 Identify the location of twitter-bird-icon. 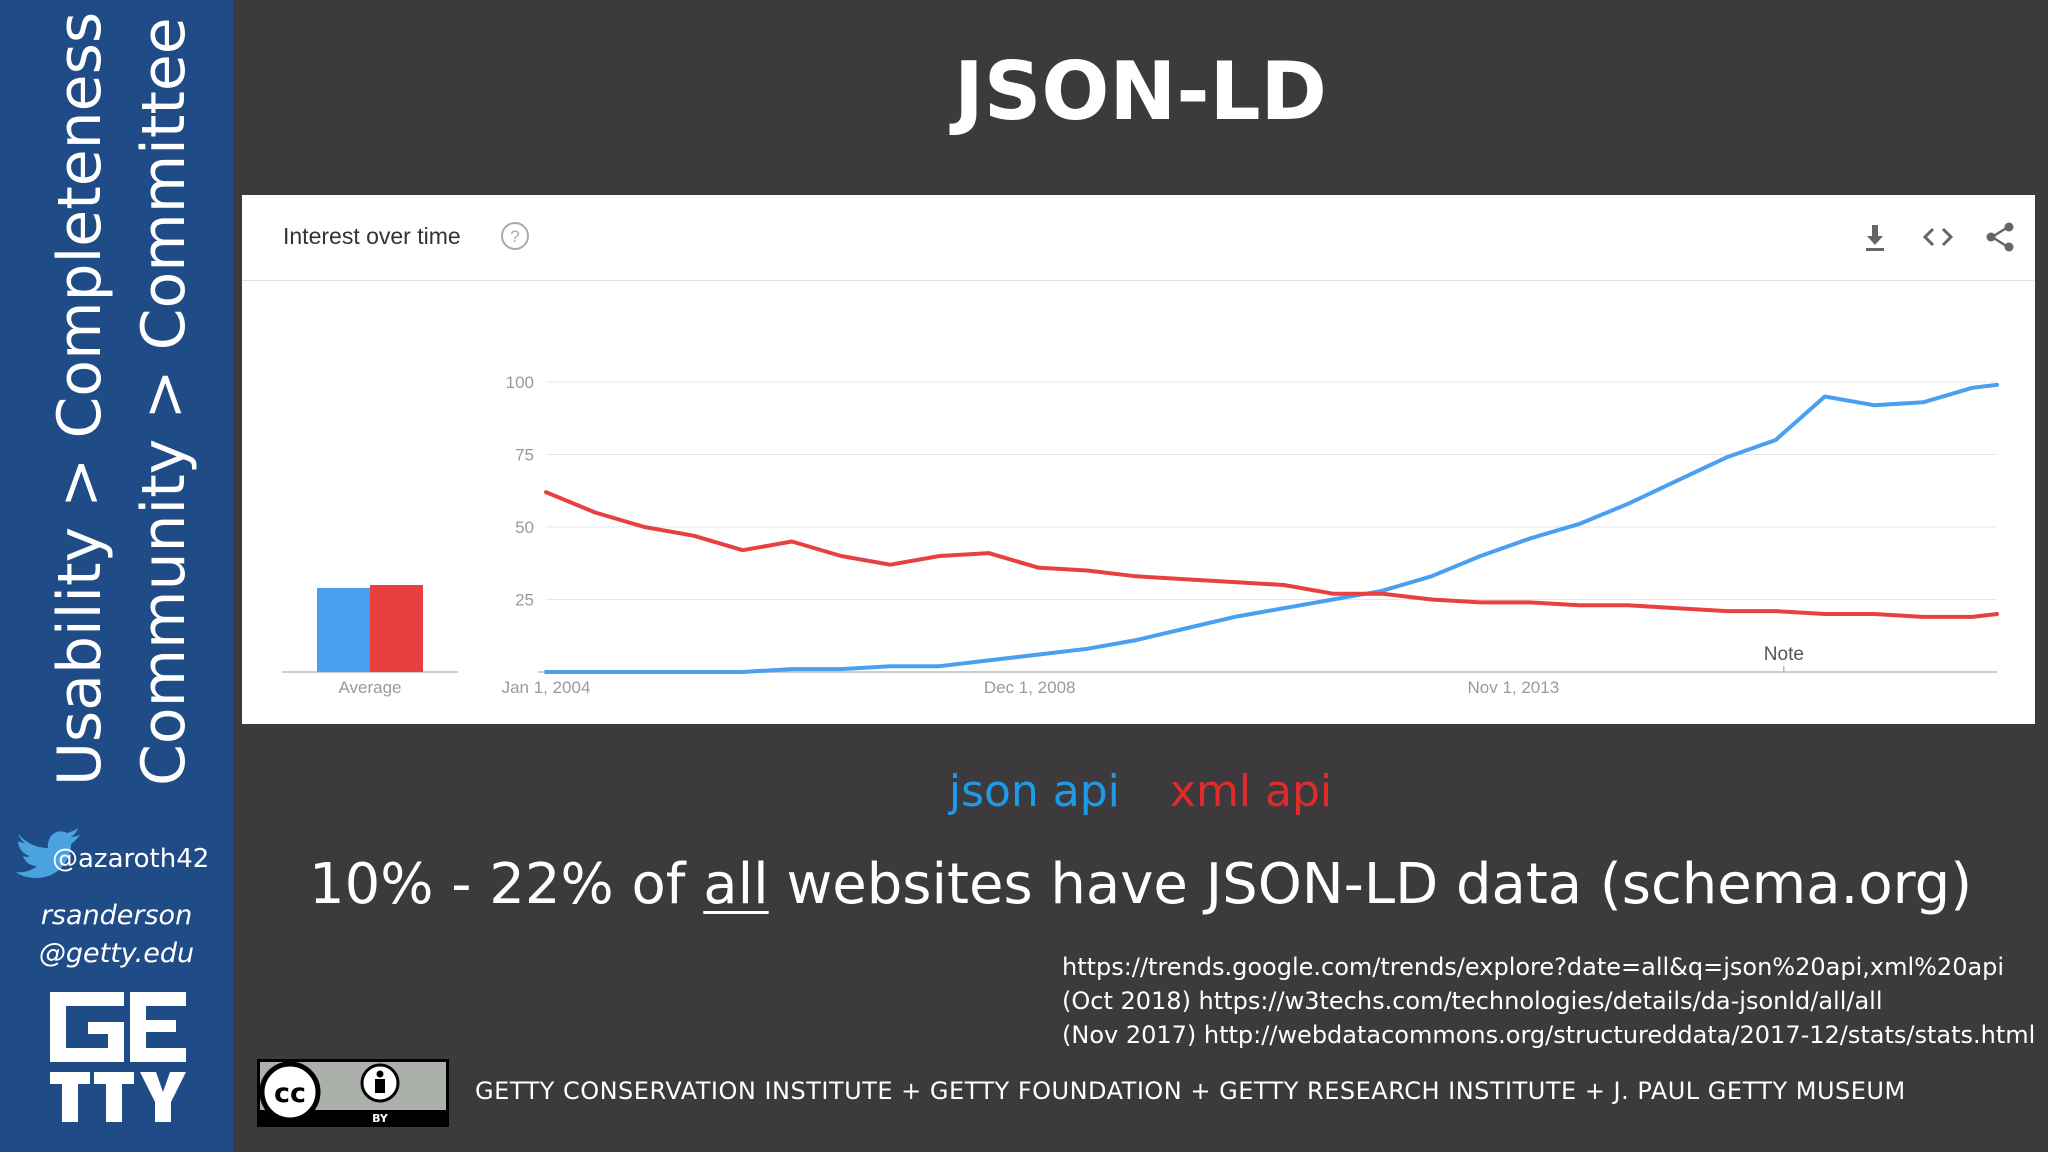
(48, 853).